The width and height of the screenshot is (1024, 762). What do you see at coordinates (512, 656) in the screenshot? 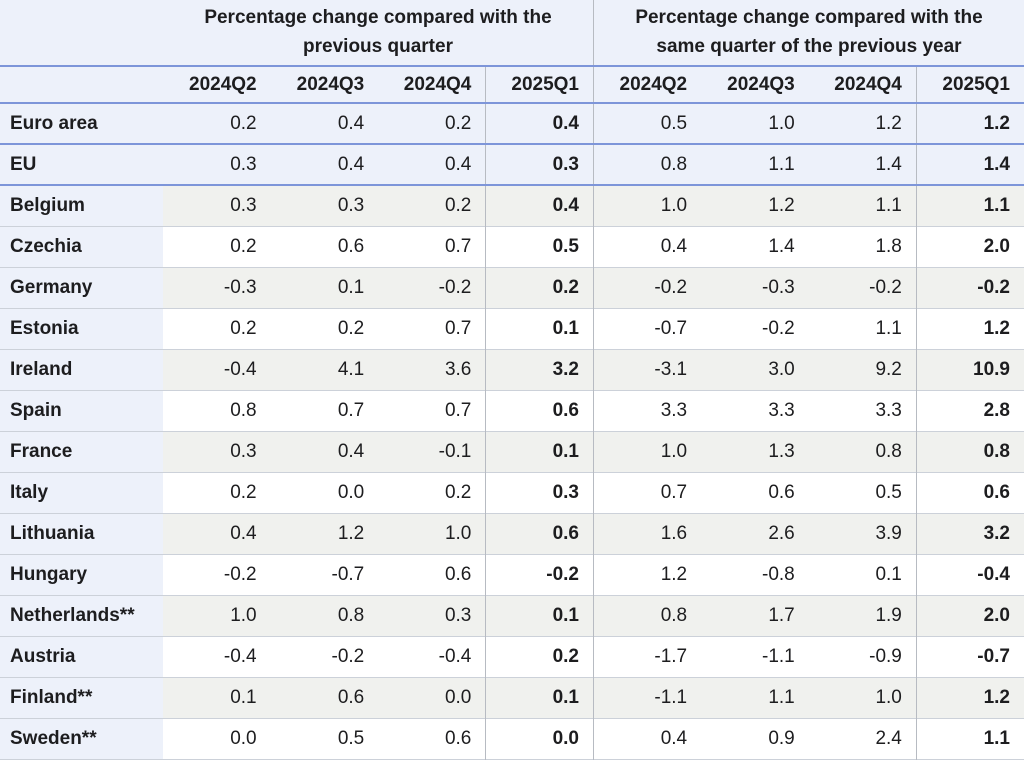
I see `table-row-austria: Austria -0.4 -0.2 -0.4 0.2 -1.7 -1.1 -0.9 -0.7` at bounding box center [512, 656].